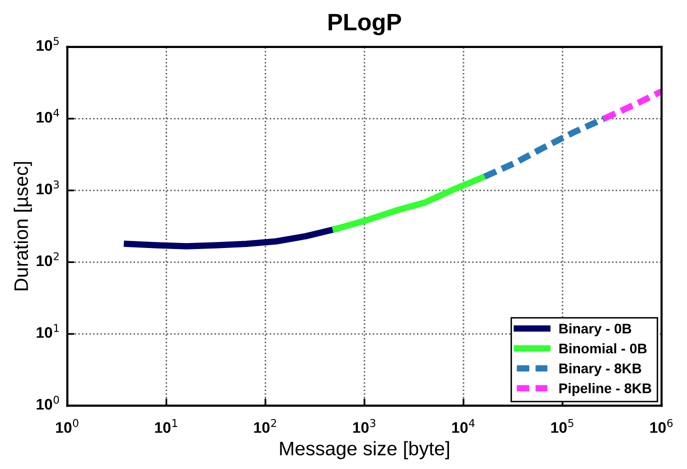 The height and width of the screenshot is (469, 687). What do you see at coordinates (47, 331) in the screenshot?
I see `y-tick-label: 10$^{1}$` at bounding box center [47, 331].